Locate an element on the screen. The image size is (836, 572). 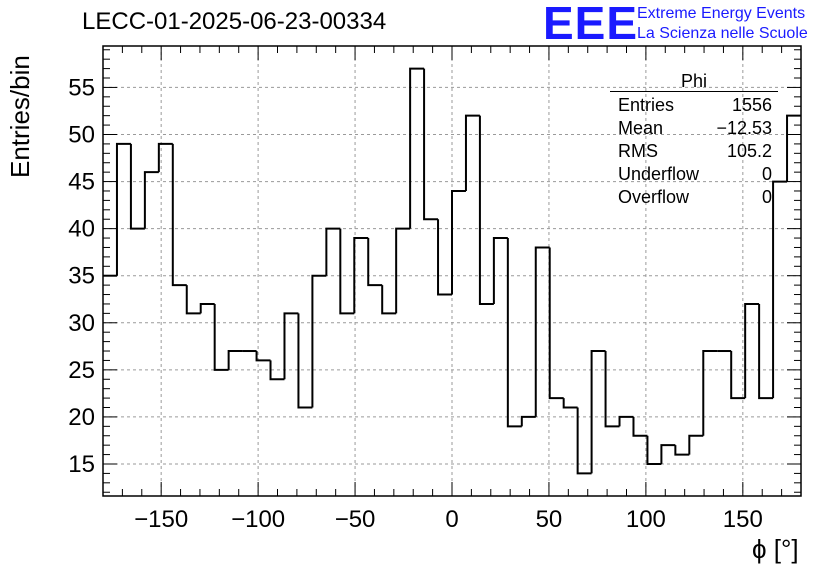
y-axis-label: Entries/bin is located at coordinates (20, 116).